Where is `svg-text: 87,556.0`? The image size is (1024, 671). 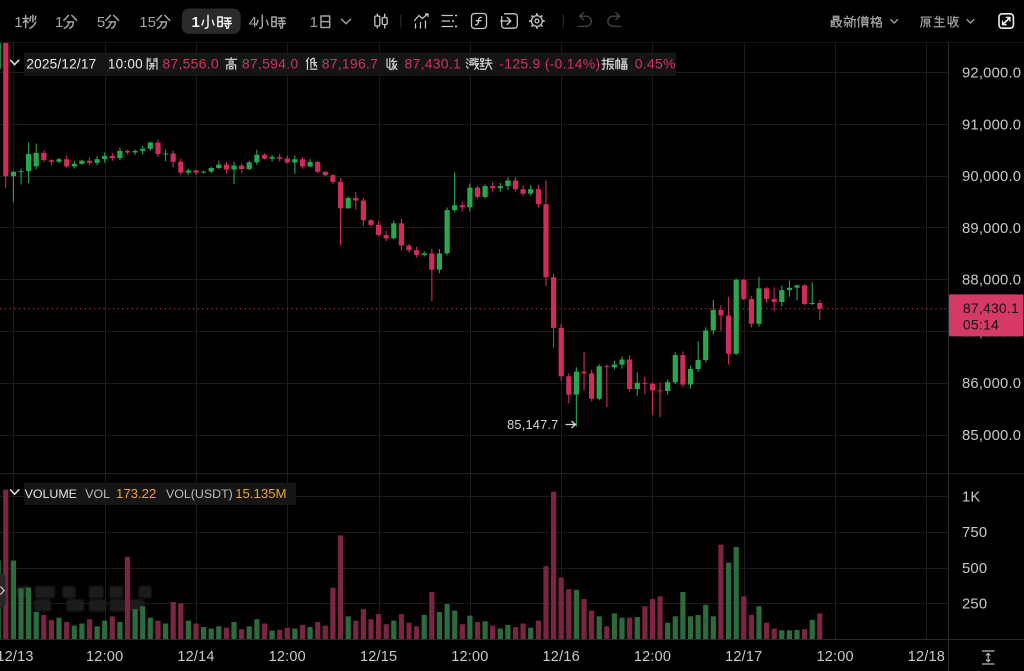 svg-text: 87,556.0 is located at coordinates (190, 64).